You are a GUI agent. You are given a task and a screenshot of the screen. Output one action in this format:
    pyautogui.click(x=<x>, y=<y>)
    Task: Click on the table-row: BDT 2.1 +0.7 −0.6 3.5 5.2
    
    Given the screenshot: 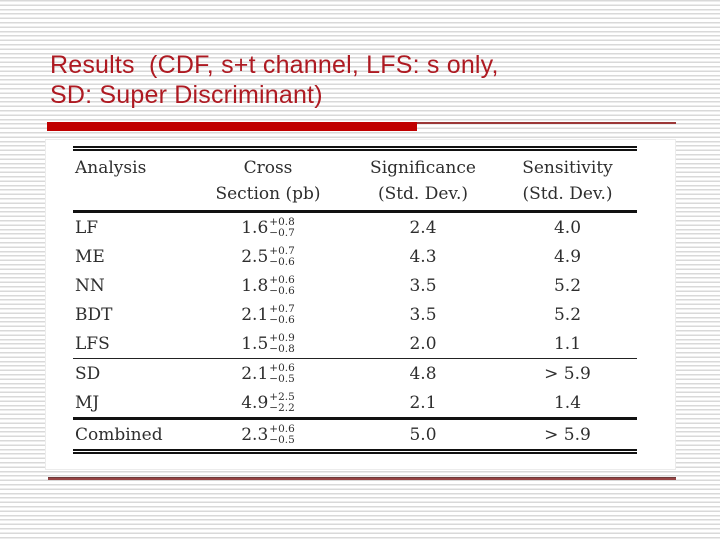 What is the action you would take?
    pyautogui.click(x=355, y=314)
    